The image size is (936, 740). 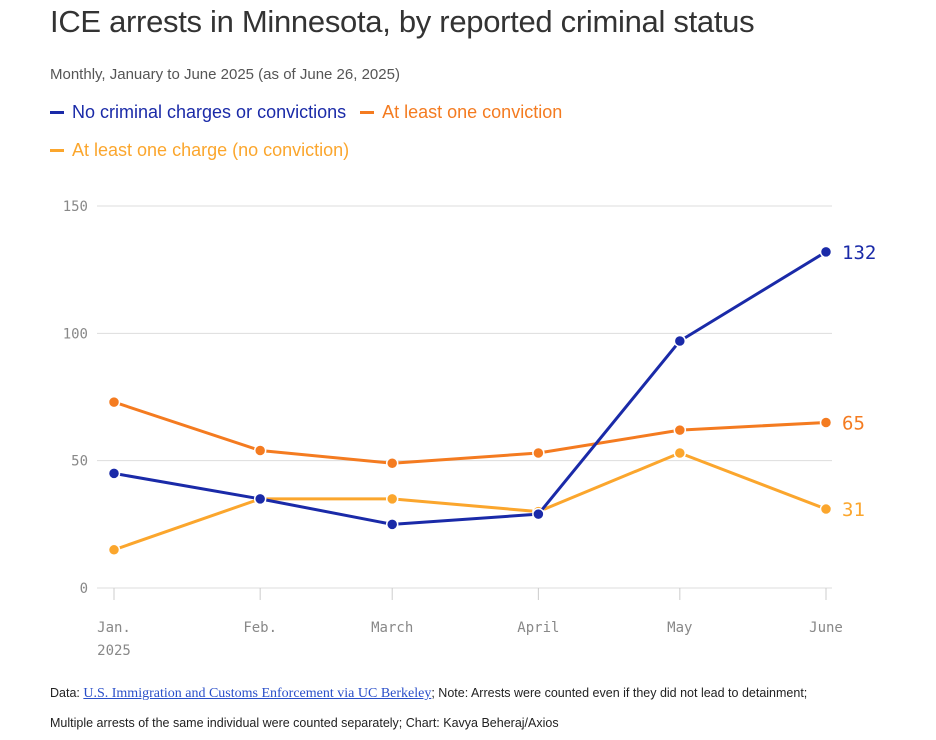 I want to click on x-tick-label: April, so click(x=538, y=628).